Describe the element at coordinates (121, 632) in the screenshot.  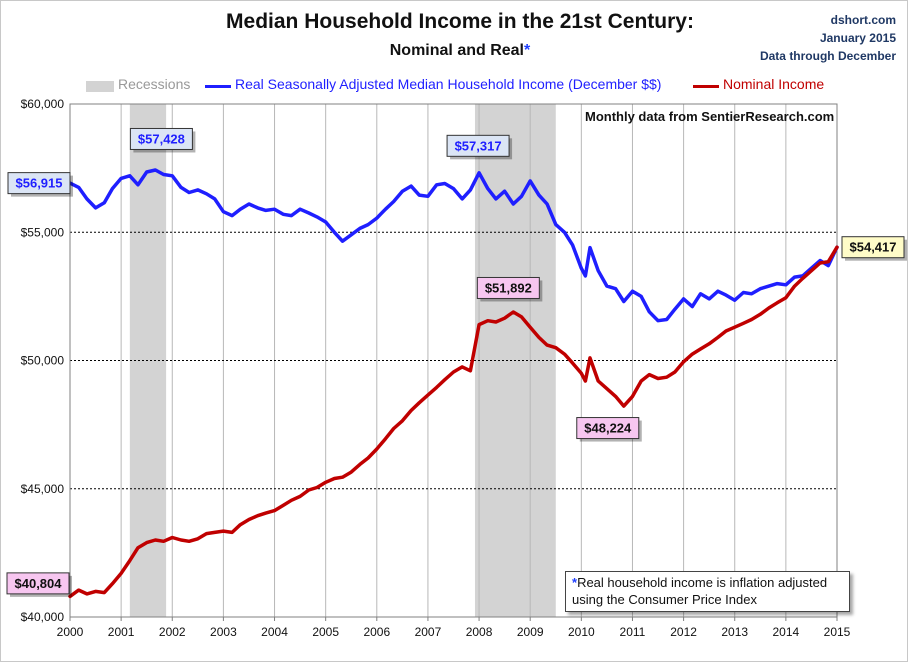
I see `x-tick-label: 2001` at that location.